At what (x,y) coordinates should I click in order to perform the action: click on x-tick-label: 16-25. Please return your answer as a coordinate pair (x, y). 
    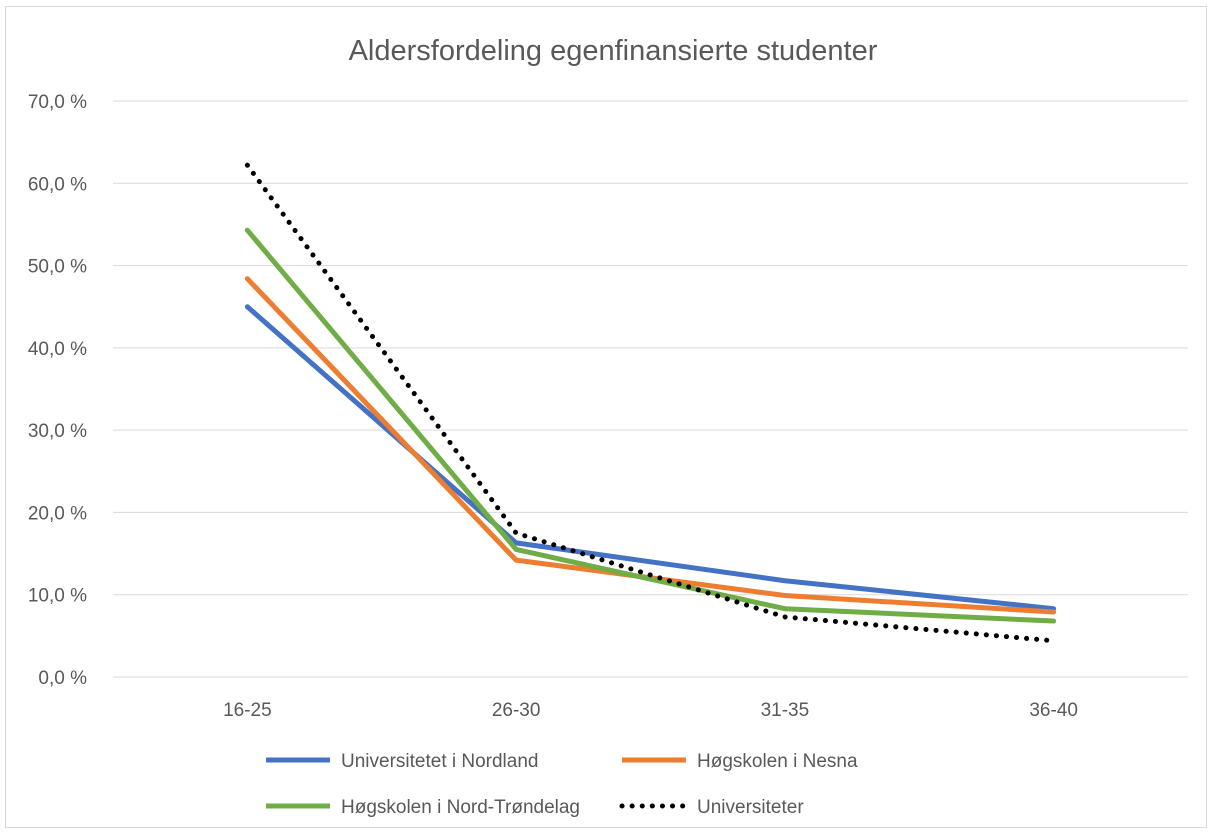
    Looking at the image, I should click on (247, 710).